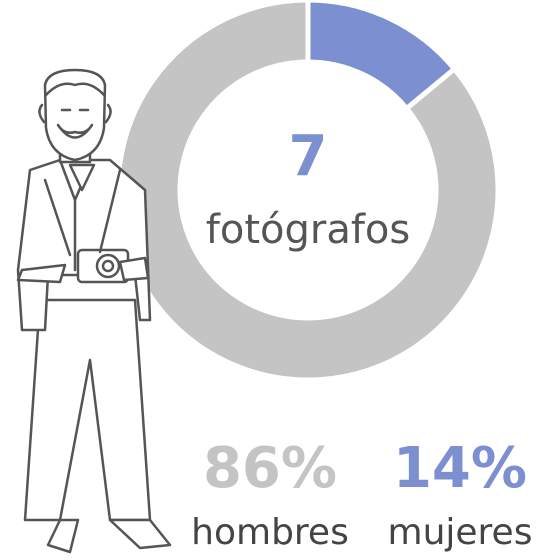  Describe the element at coordinates (460, 468) in the screenshot. I see `value-label: 14%` at that location.